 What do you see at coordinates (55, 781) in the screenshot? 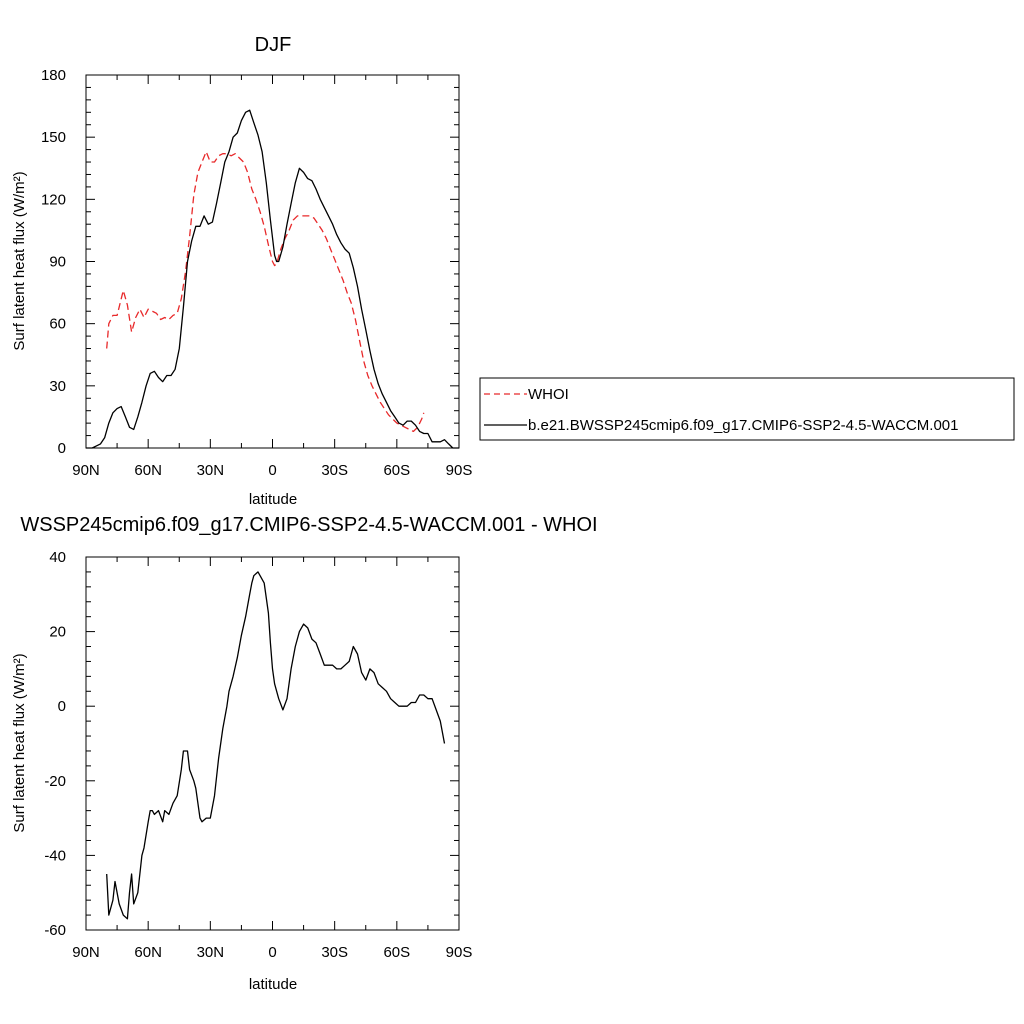
I see `chart-bottom-y-tick-label: -20` at bounding box center [55, 781].